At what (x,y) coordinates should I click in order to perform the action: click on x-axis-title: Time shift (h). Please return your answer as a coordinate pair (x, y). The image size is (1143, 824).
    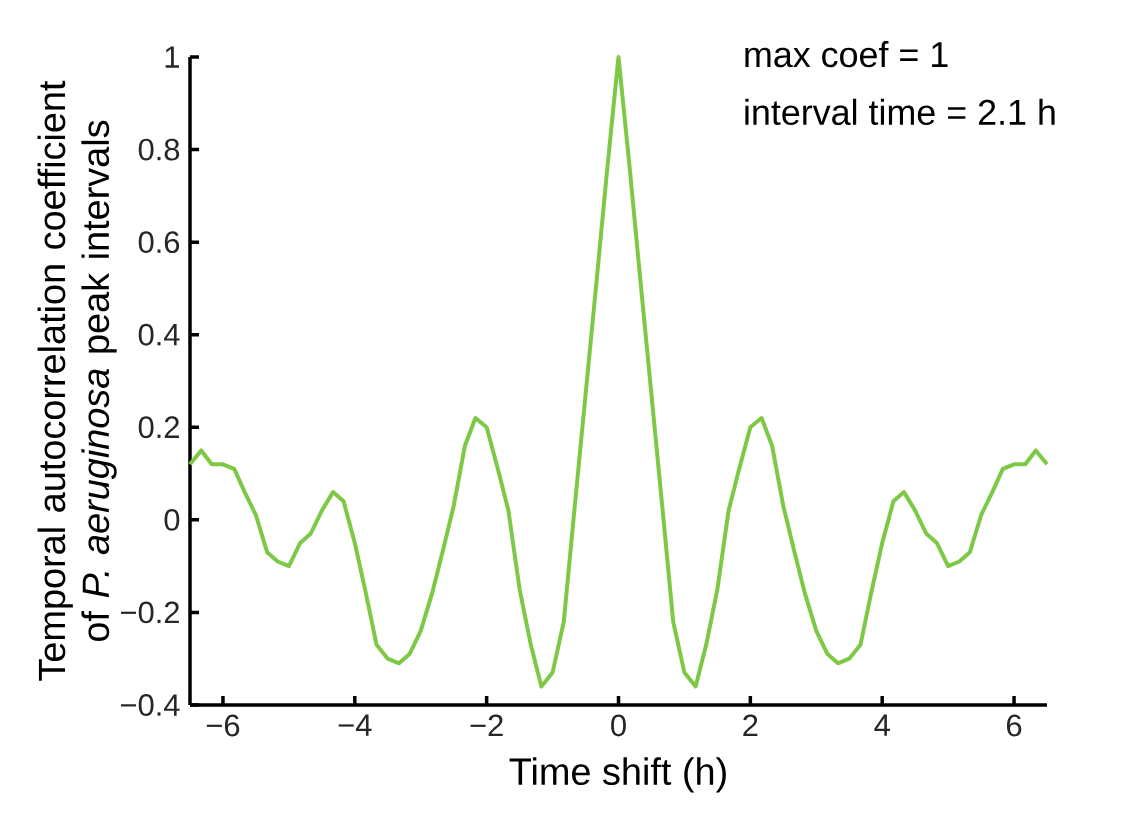
    Looking at the image, I should click on (617, 775).